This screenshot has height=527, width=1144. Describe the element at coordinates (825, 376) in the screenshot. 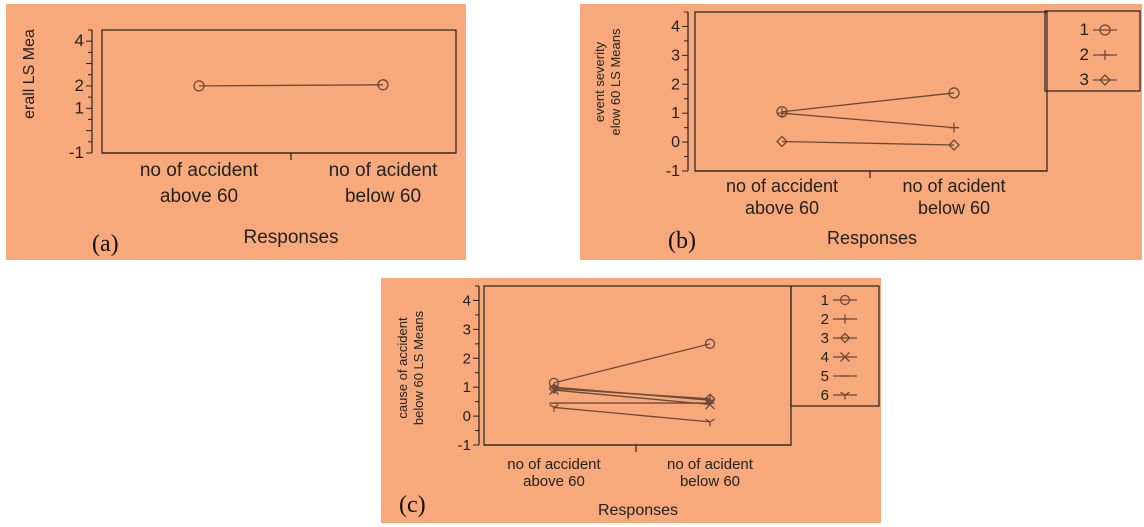

I see `legend-label: 5` at that location.